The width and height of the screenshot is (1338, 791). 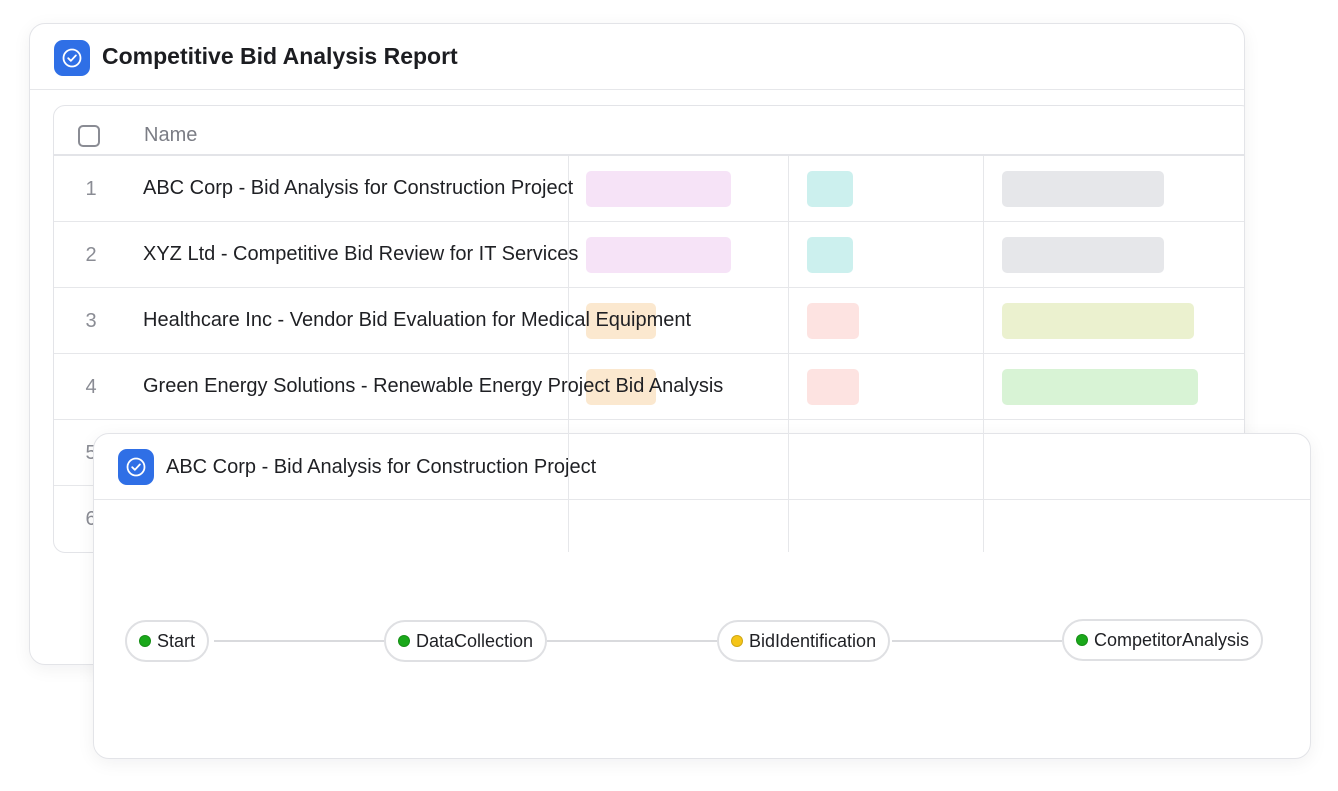 What do you see at coordinates (475, 640) in the screenshot?
I see `node-label: DataCollection` at bounding box center [475, 640].